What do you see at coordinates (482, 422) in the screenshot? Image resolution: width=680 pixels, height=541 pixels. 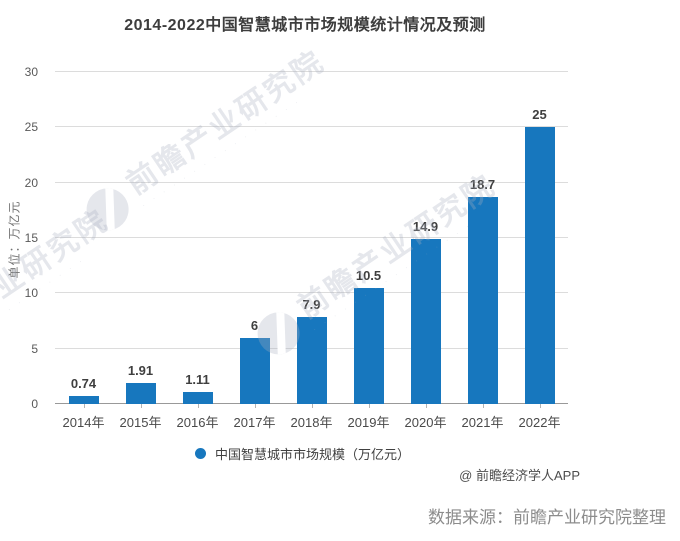 I see `x-tick-label: 2021年` at bounding box center [482, 422].